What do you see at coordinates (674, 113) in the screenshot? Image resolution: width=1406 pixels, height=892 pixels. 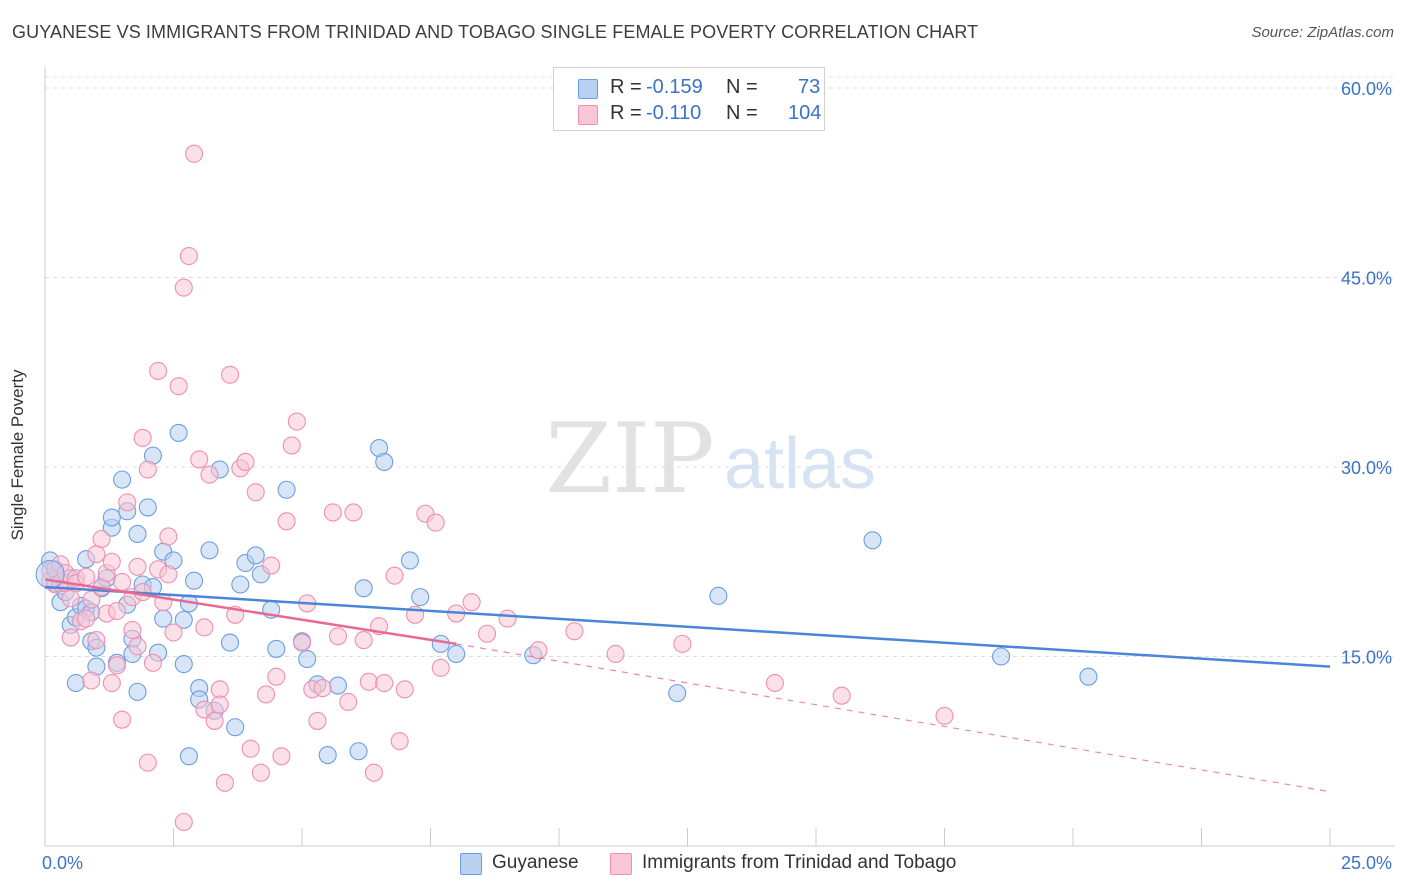 I see `r-value: -0.110` at bounding box center [674, 113].